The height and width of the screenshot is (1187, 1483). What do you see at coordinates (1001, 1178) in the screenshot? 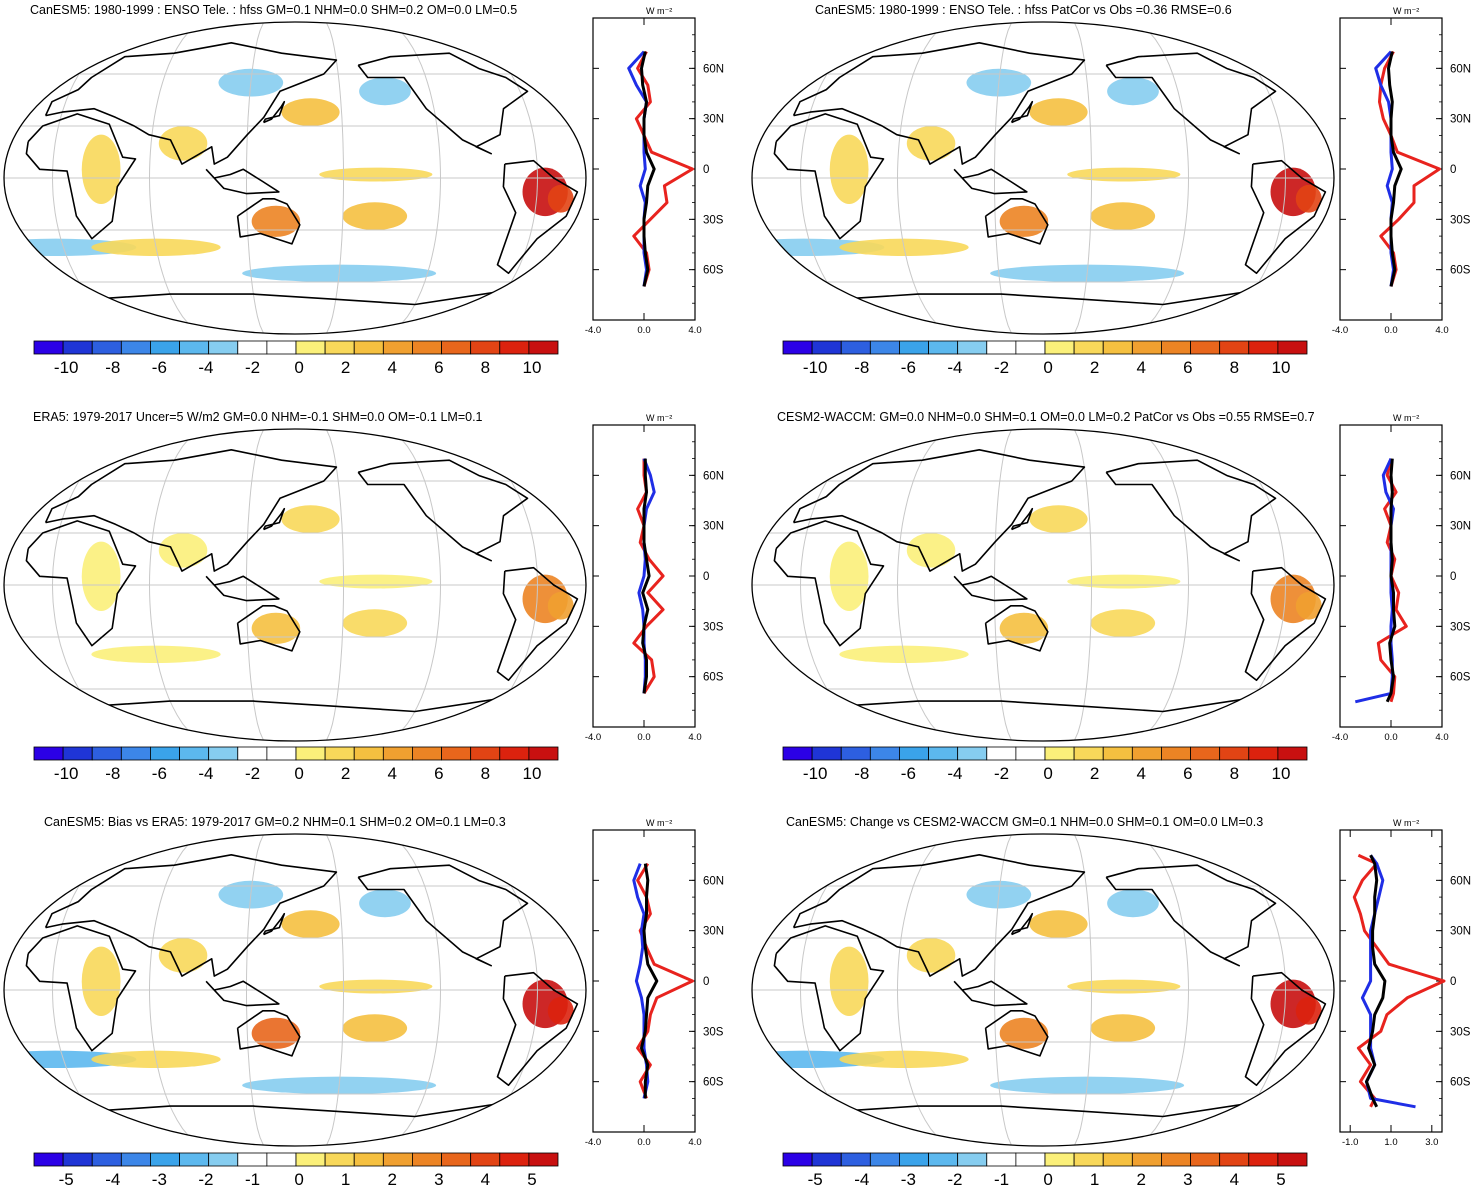
I see `colorbar-label: -1` at bounding box center [1001, 1178].